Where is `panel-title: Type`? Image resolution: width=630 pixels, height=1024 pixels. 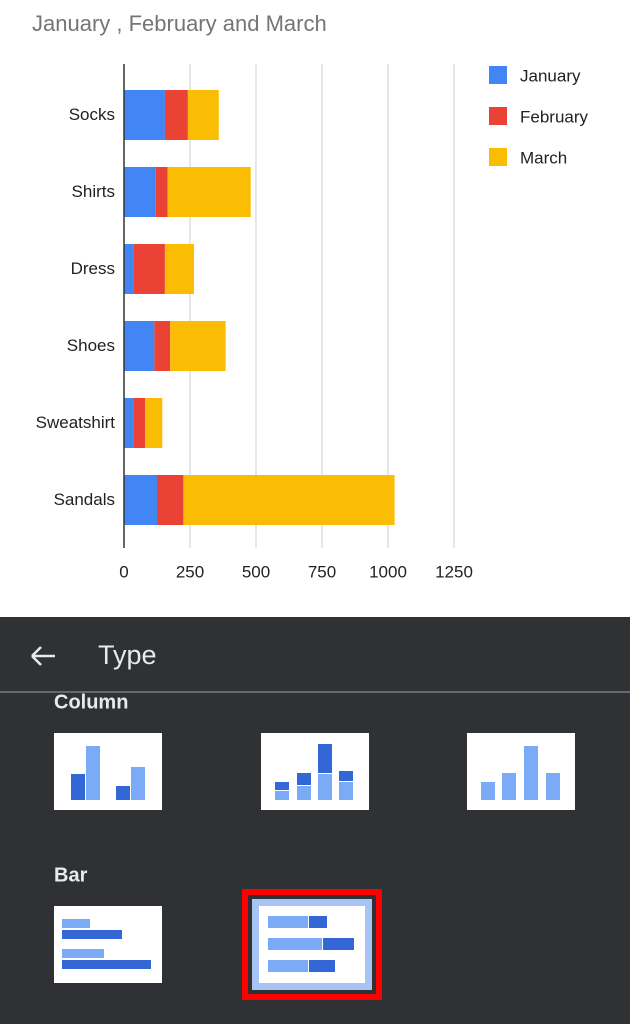 panel-title: Type is located at coordinates (127, 655).